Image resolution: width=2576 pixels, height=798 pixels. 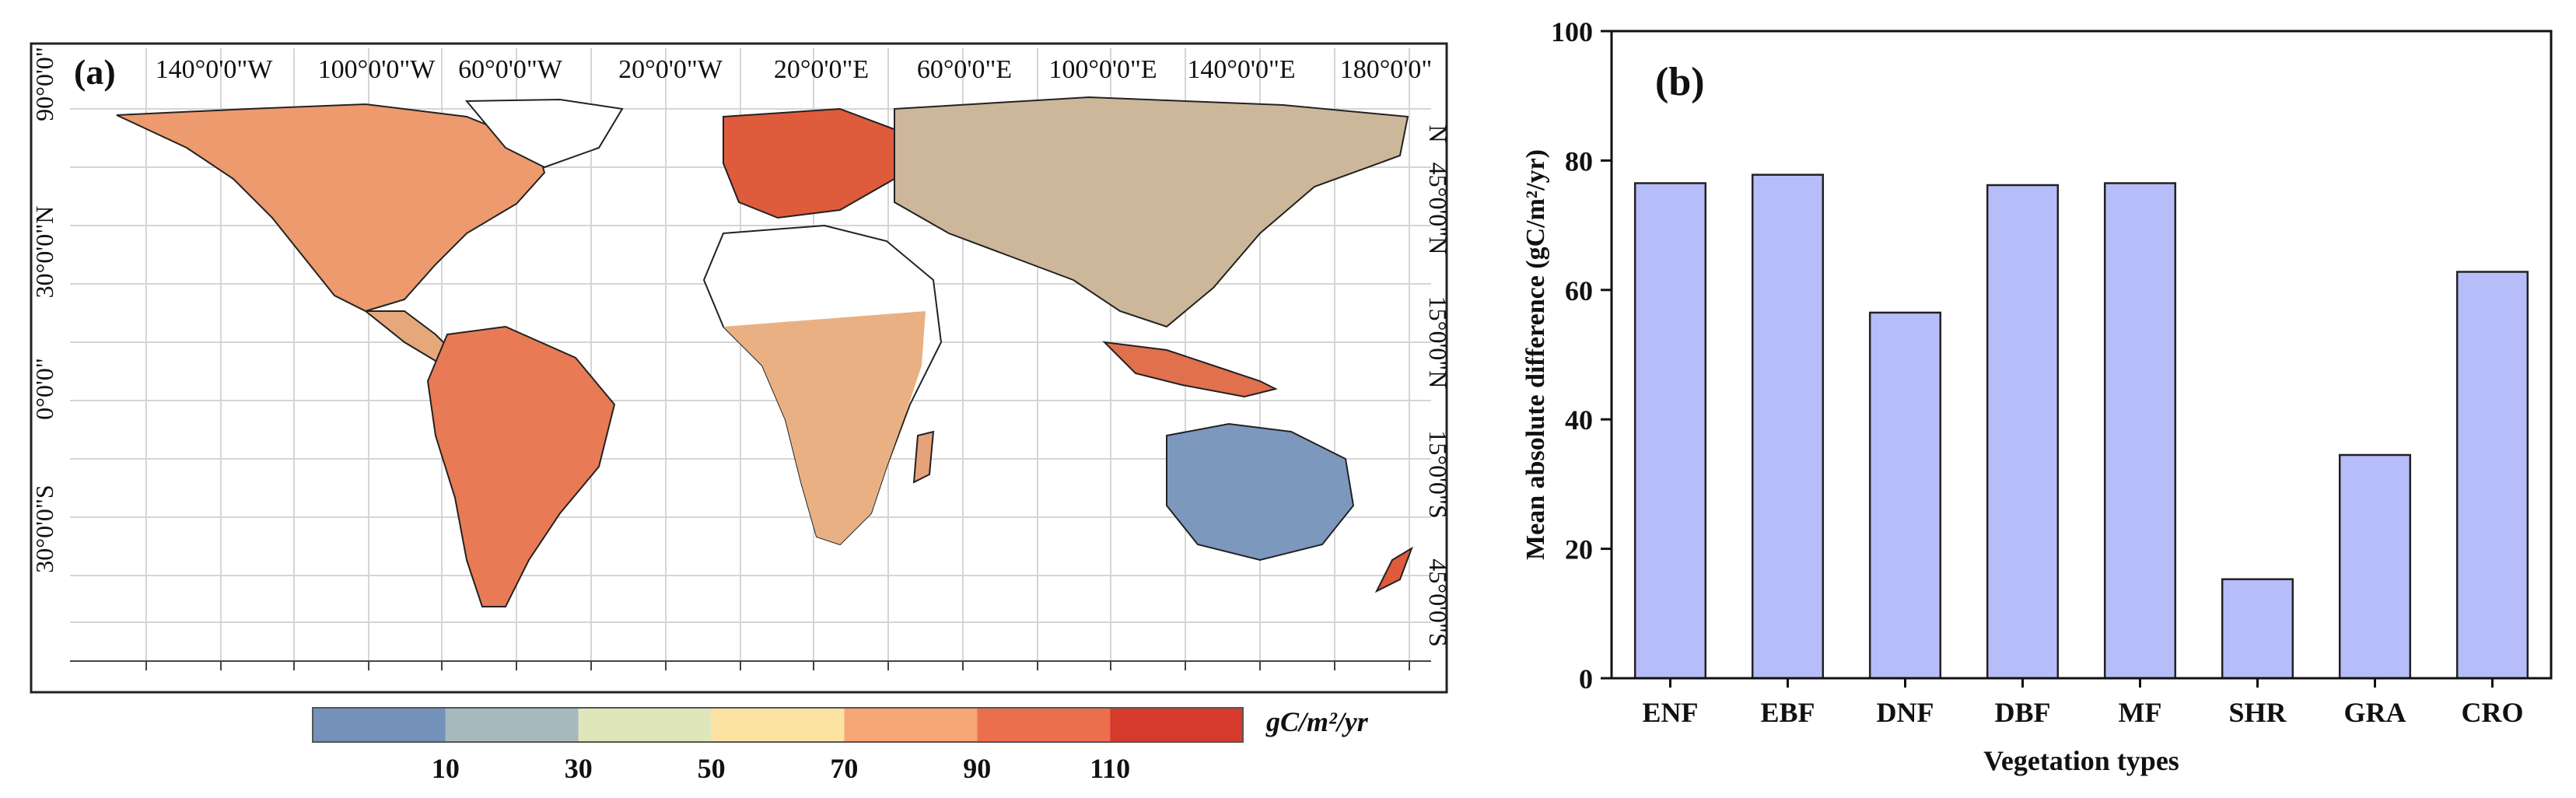 I want to click on bar-dnf, so click(x=1905, y=496).